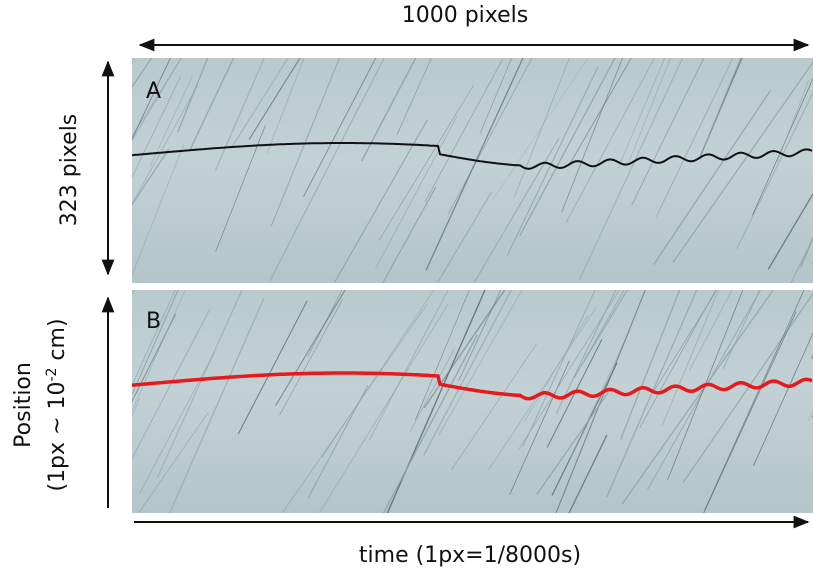  I want to click on panel-b-label: B, so click(153, 321).